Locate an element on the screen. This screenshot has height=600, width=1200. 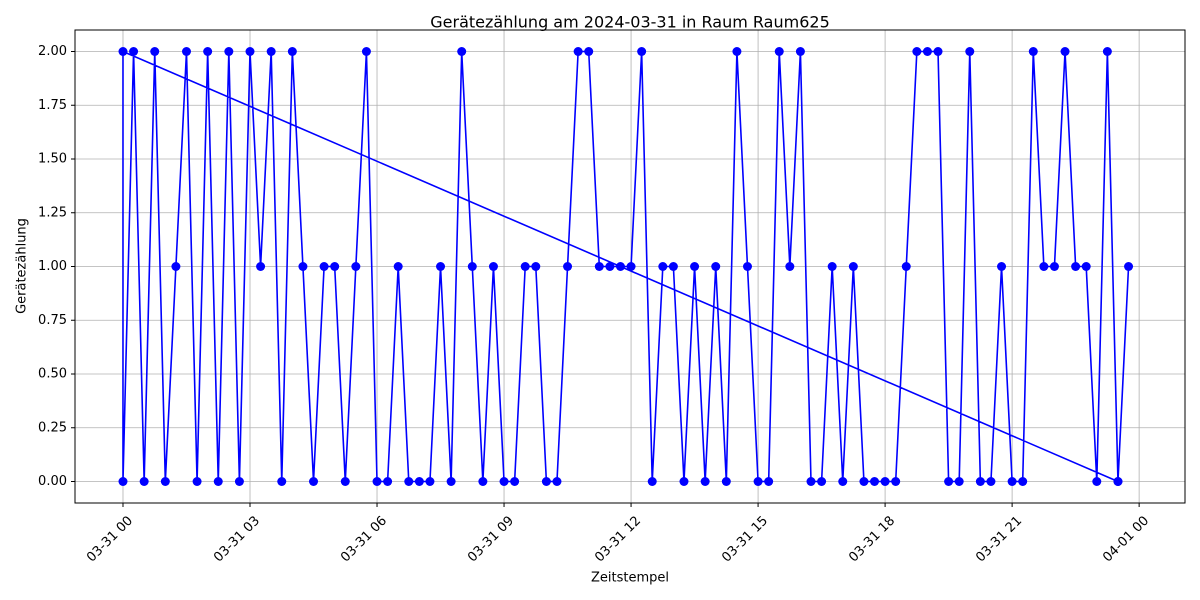
x-tick-label: 03-31 21 is located at coordinates (999, 539).